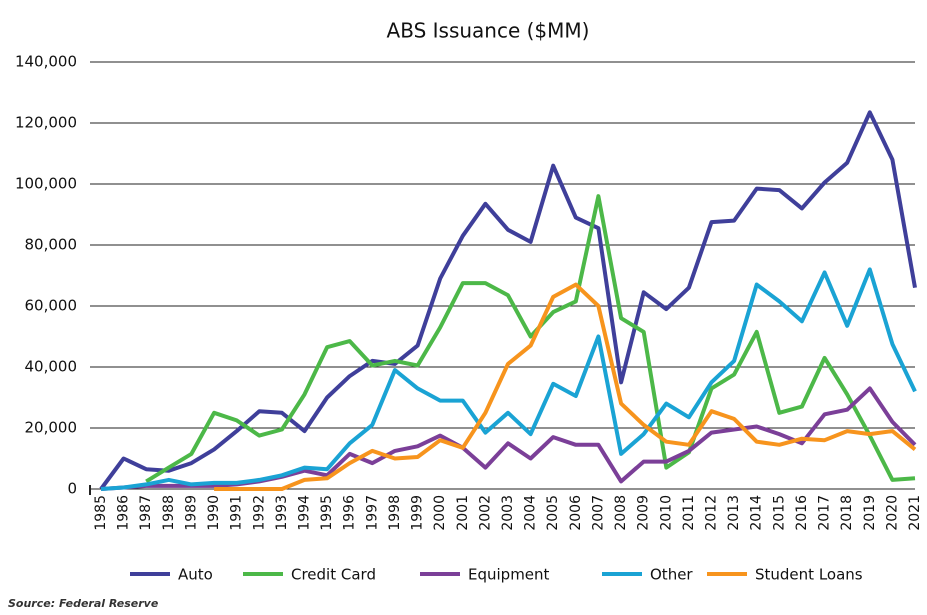 The height and width of the screenshot is (615, 927). Describe the element at coordinates (847, 513) in the screenshot. I see `x-tick-label: 2018` at that location.